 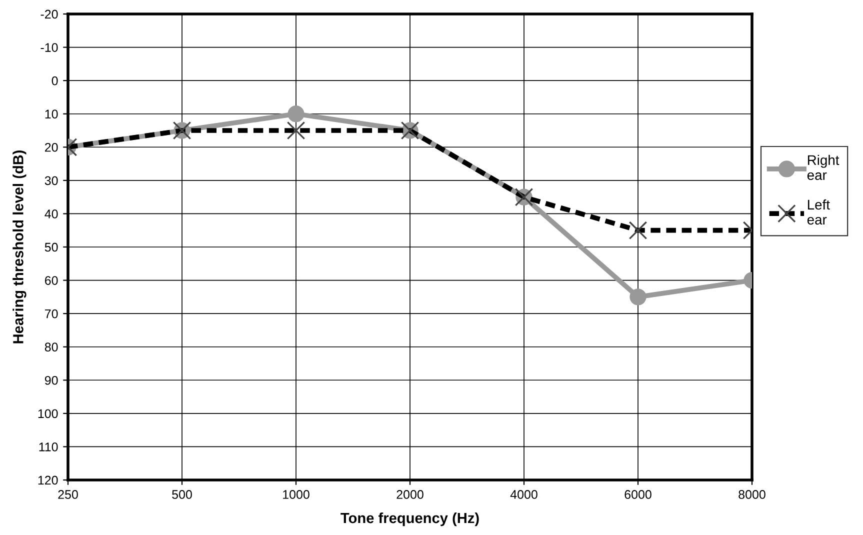 What do you see at coordinates (51, 147) in the screenshot?
I see `y-tick-label: 20` at bounding box center [51, 147].